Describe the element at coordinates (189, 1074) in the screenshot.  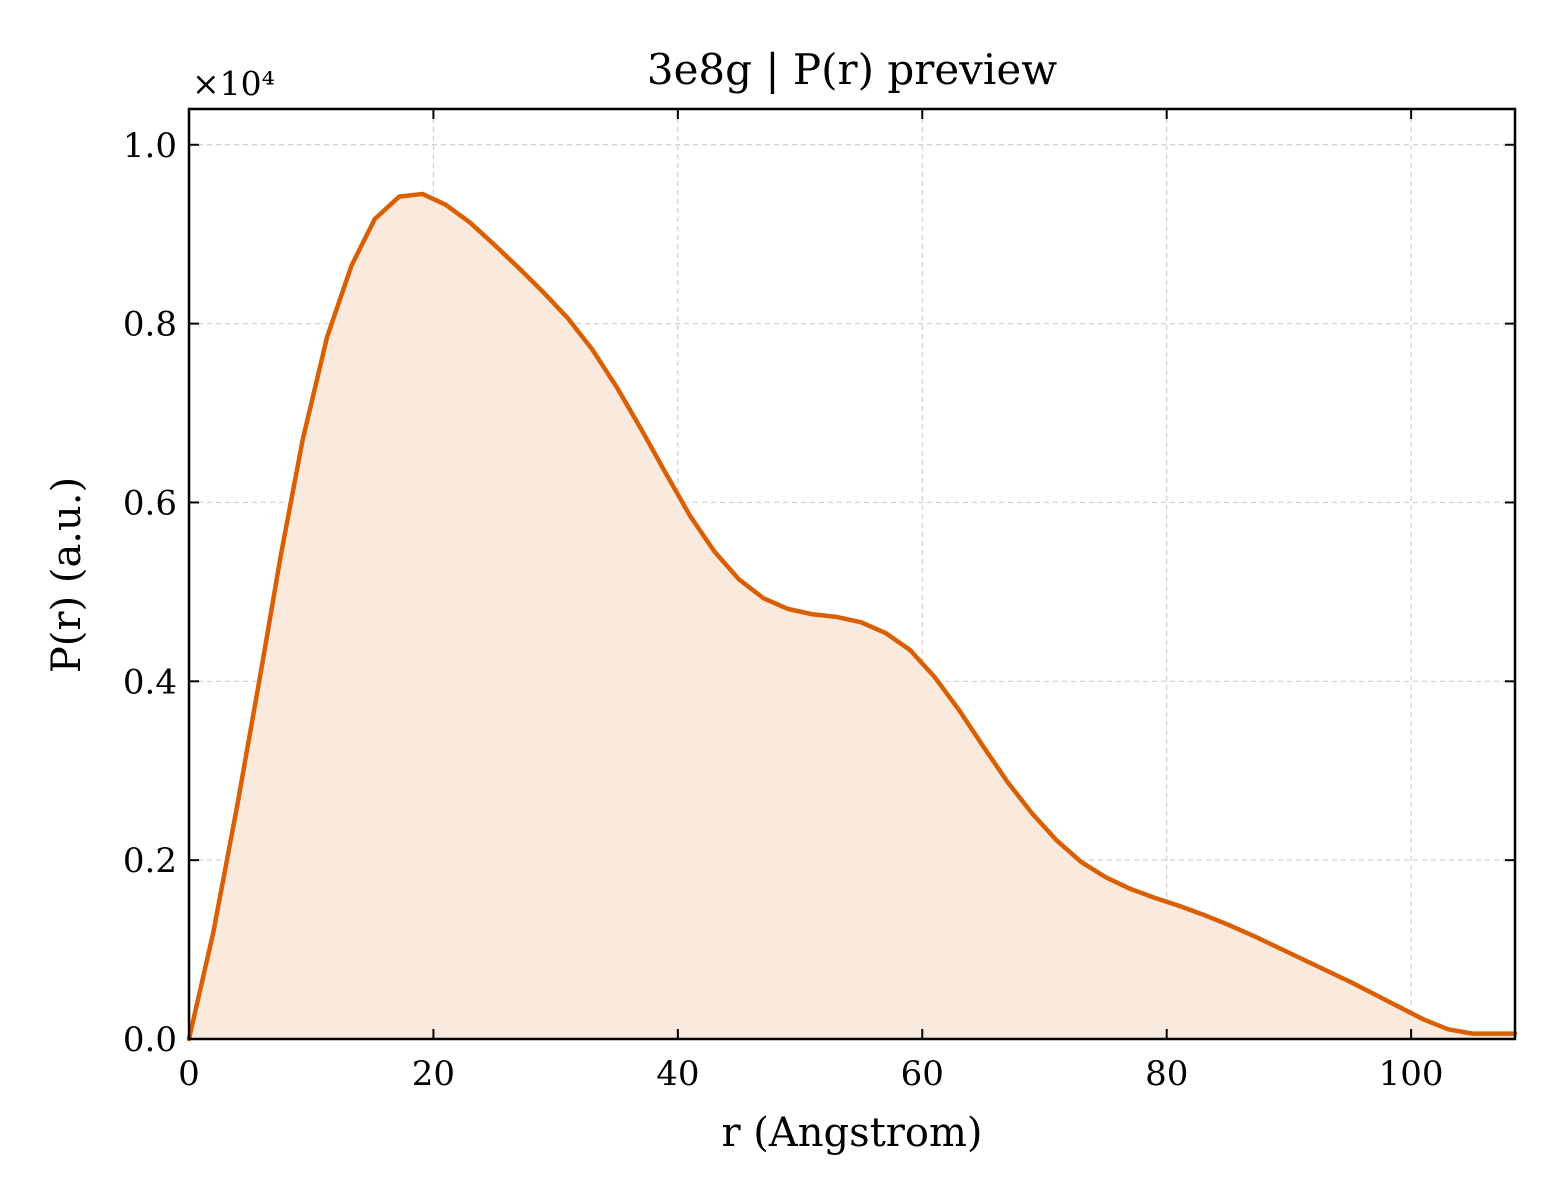
I see `x-tick-label: 0` at that location.